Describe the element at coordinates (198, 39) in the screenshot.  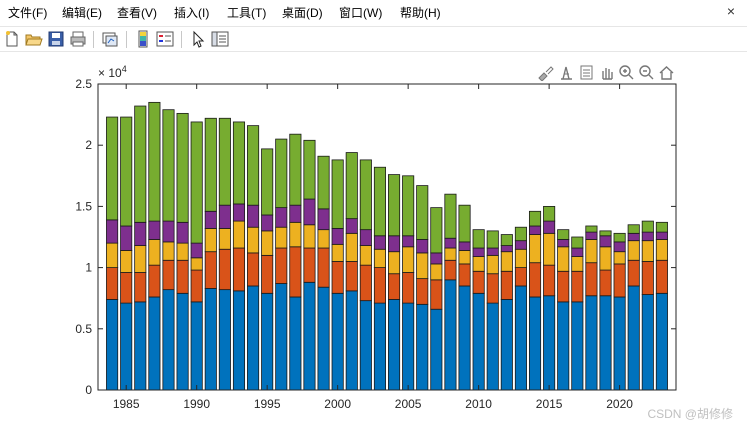
I see `pointer-icon` at that location.